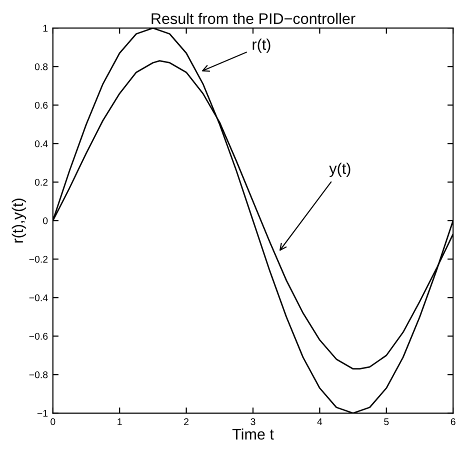  What do you see at coordinates (53, 422) in the screenshot?
I see `x-tick-label: 0` at bounding box center [53, 422].